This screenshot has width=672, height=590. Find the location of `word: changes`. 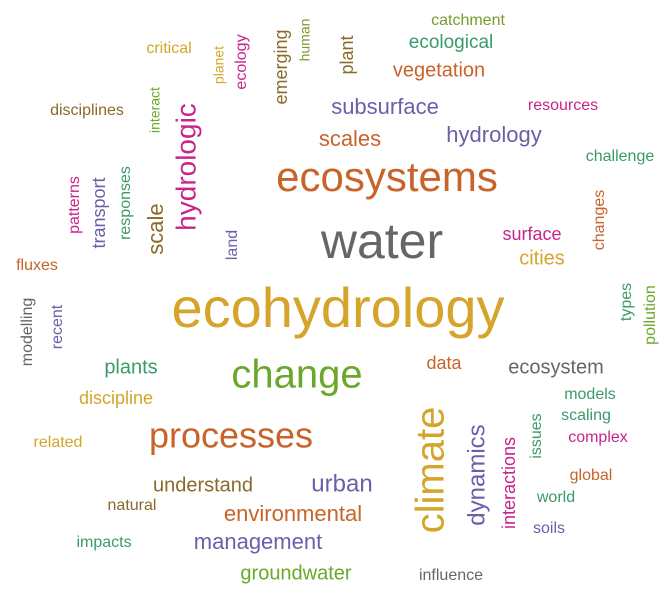

word: changes is located at coordinates (599, 220).